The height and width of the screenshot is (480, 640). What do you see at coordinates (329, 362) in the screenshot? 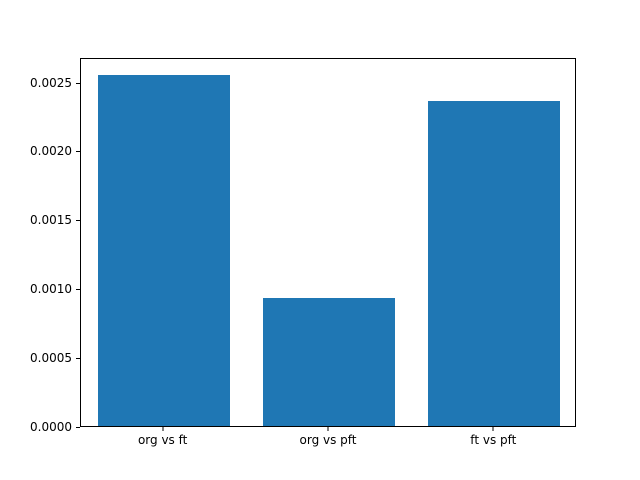
I see `bar-org-vs-pft` at bounding box center [329, 362].